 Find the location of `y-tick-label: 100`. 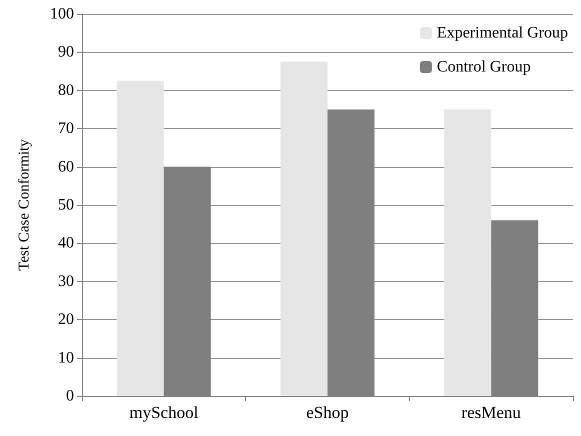

y-tick-label: 100 is located at coordinates (62, 14).